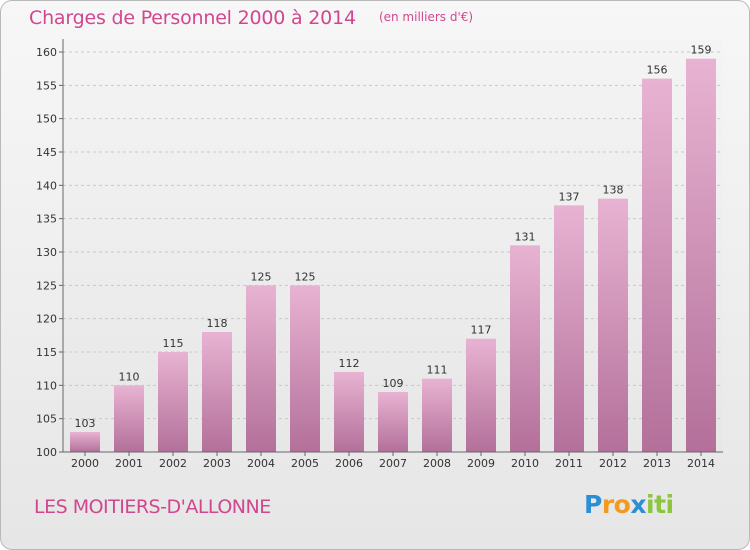  Describe the element at coordinates (46, 419) in the screenshot. I see `y-tick-label: 105` at that location.